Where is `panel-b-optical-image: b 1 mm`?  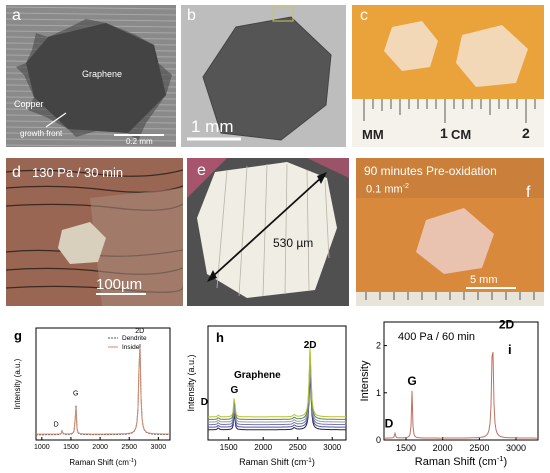
panel-b-optical-image: b 1 mm is located at coordinates (263, 76).